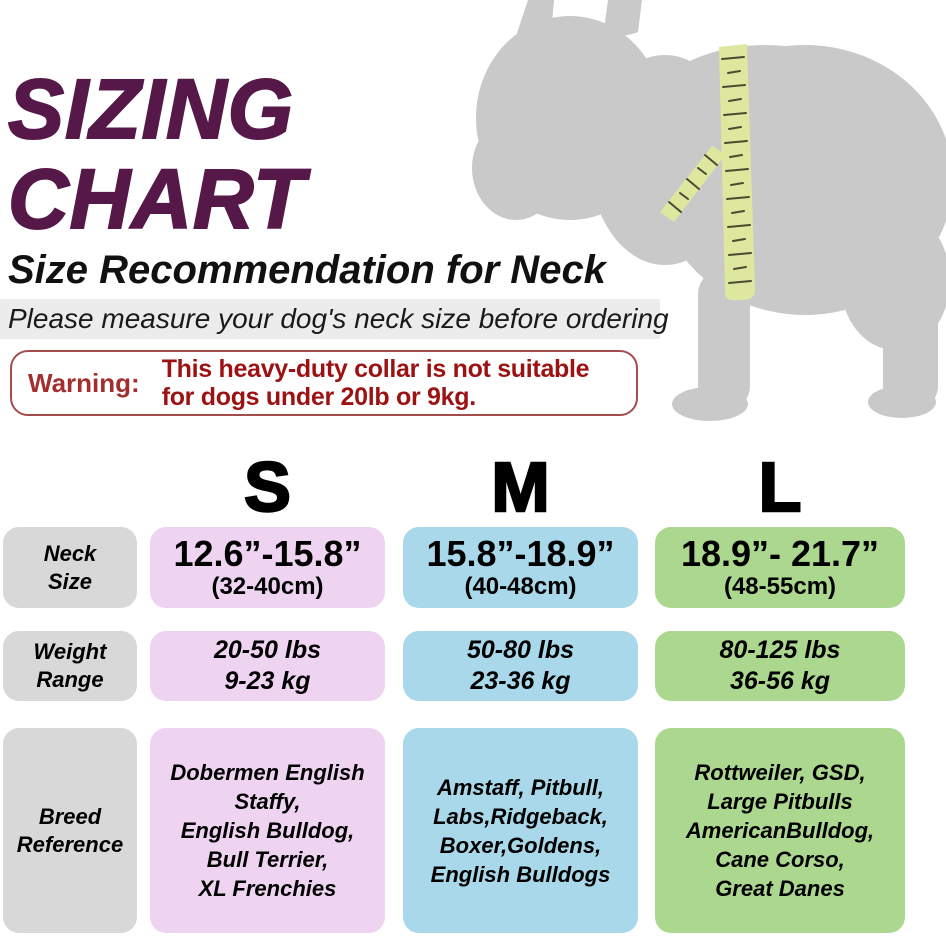 The height and width of the screenshot is (936, 946). Describe the element at coordinates (70, 816) in the screenshot. I see `row-header-breed-line1: Breed` at that location.